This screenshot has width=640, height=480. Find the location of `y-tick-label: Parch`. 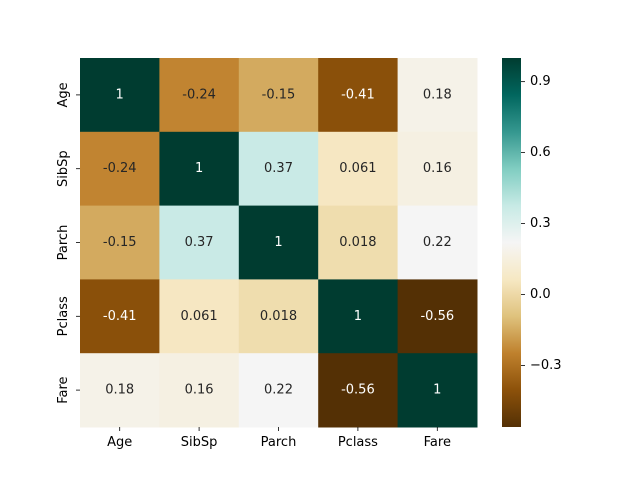

y-tick-label: Parch is located at coordinates (63, 243).